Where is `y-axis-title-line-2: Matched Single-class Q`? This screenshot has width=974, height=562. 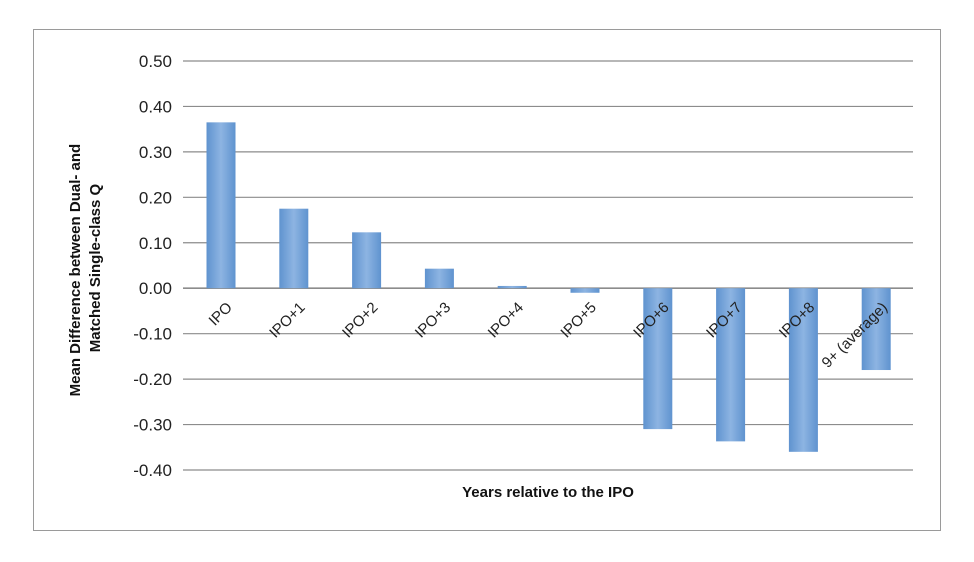 y-axis-title-line-2: Matched Single-class Q is located at coordinates (95, 267).